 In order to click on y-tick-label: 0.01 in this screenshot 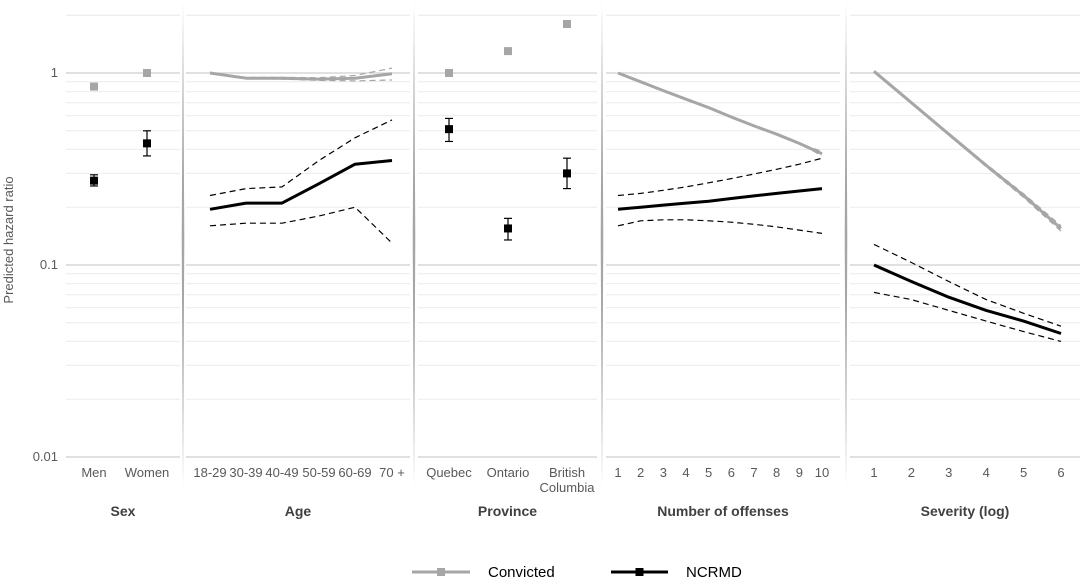, I will do `click(45, 456)`.